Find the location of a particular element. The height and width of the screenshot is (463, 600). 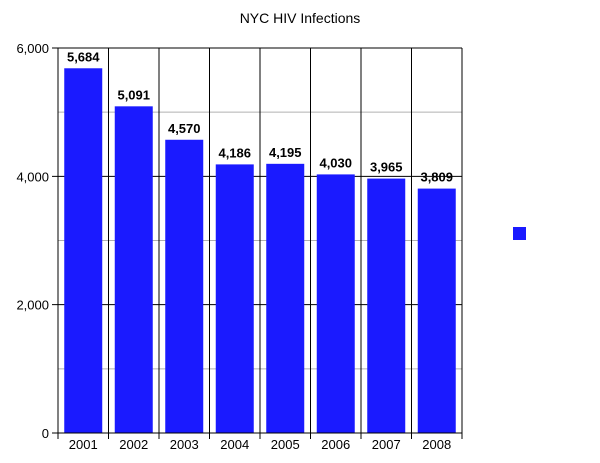

data-label: 4,186 is located at coordinates (234, 152).